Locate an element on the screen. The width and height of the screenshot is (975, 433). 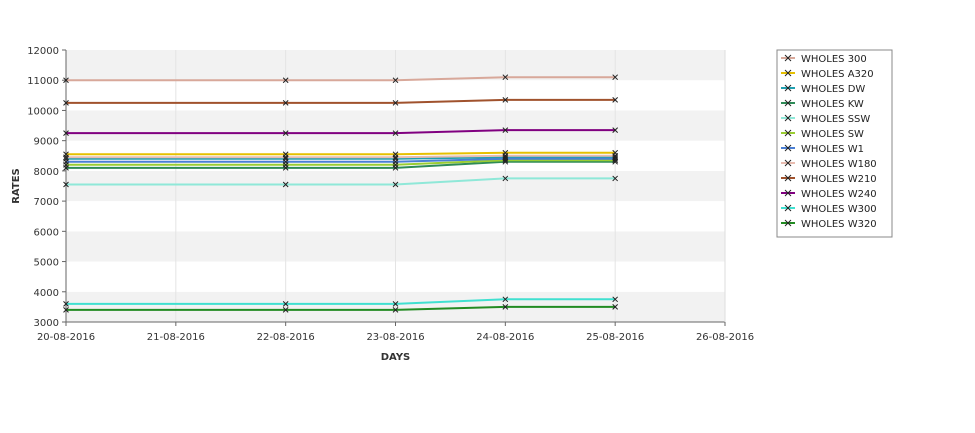
x-axis-title: DAYS is located at coordinates (396, 357).